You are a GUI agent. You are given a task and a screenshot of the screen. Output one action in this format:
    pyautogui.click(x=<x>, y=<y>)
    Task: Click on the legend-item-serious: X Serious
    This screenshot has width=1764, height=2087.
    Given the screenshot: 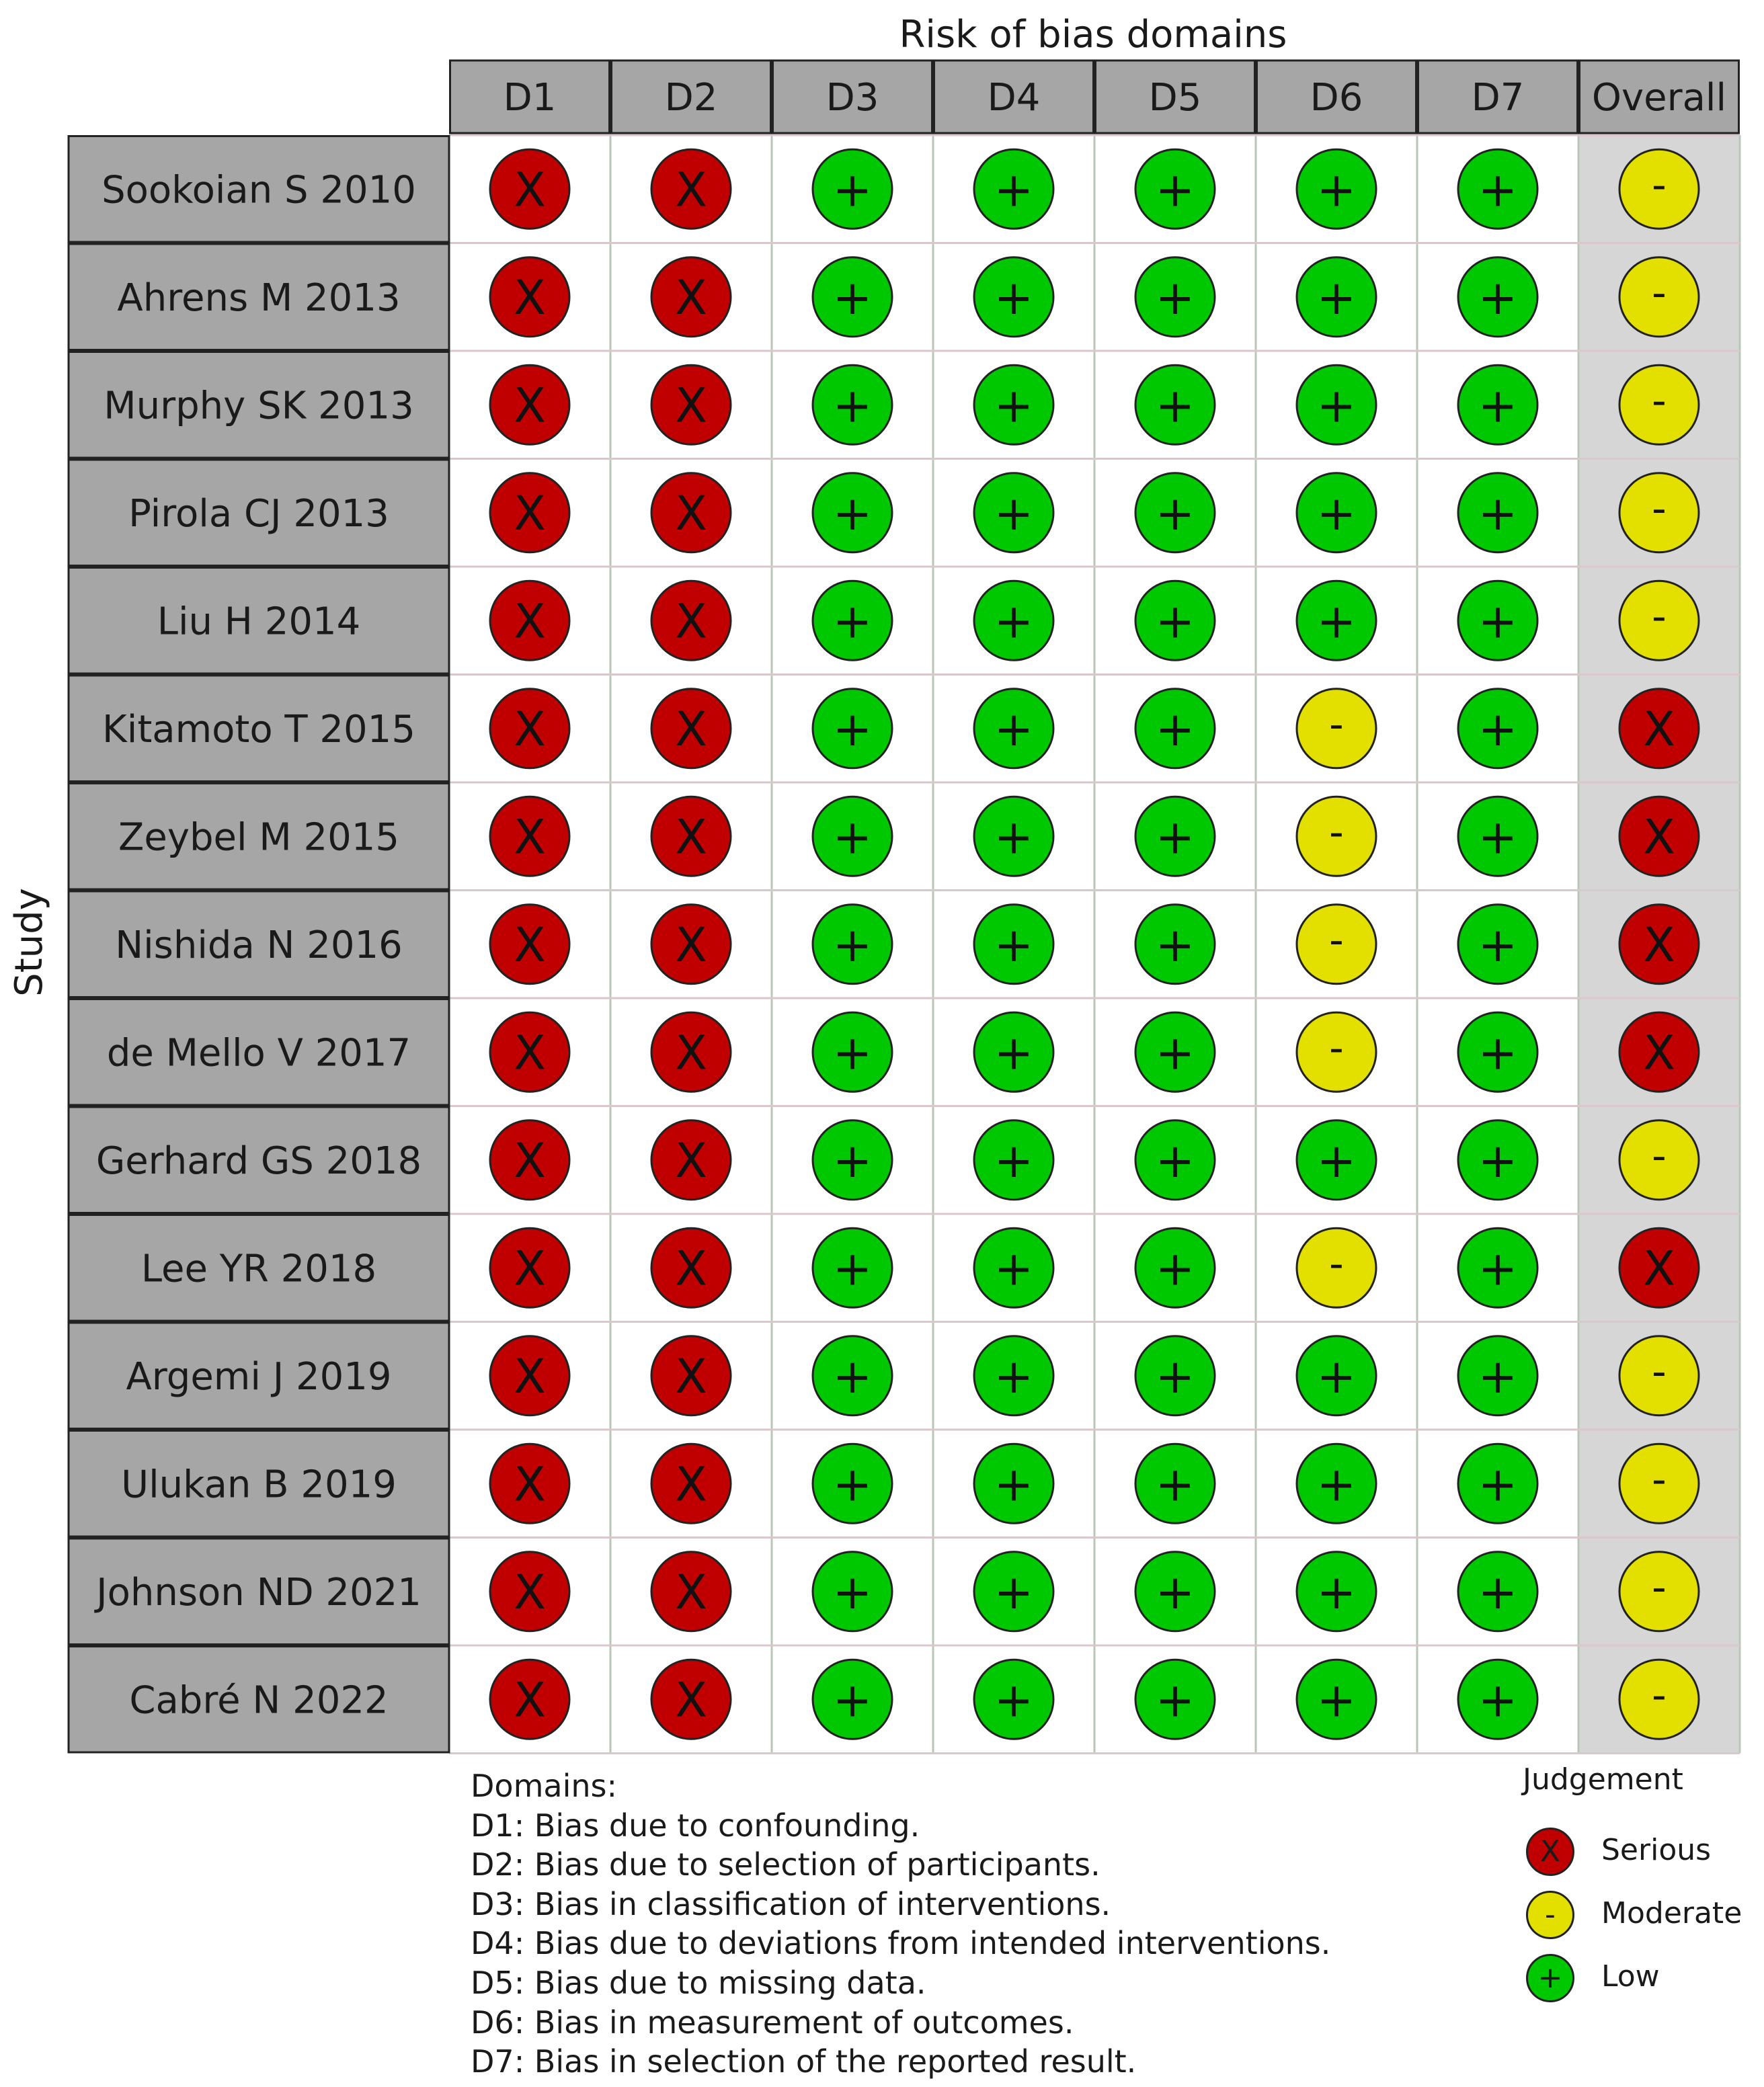 What is the action you would take?
    pyautogui.click(x=1620, y=1853)
    